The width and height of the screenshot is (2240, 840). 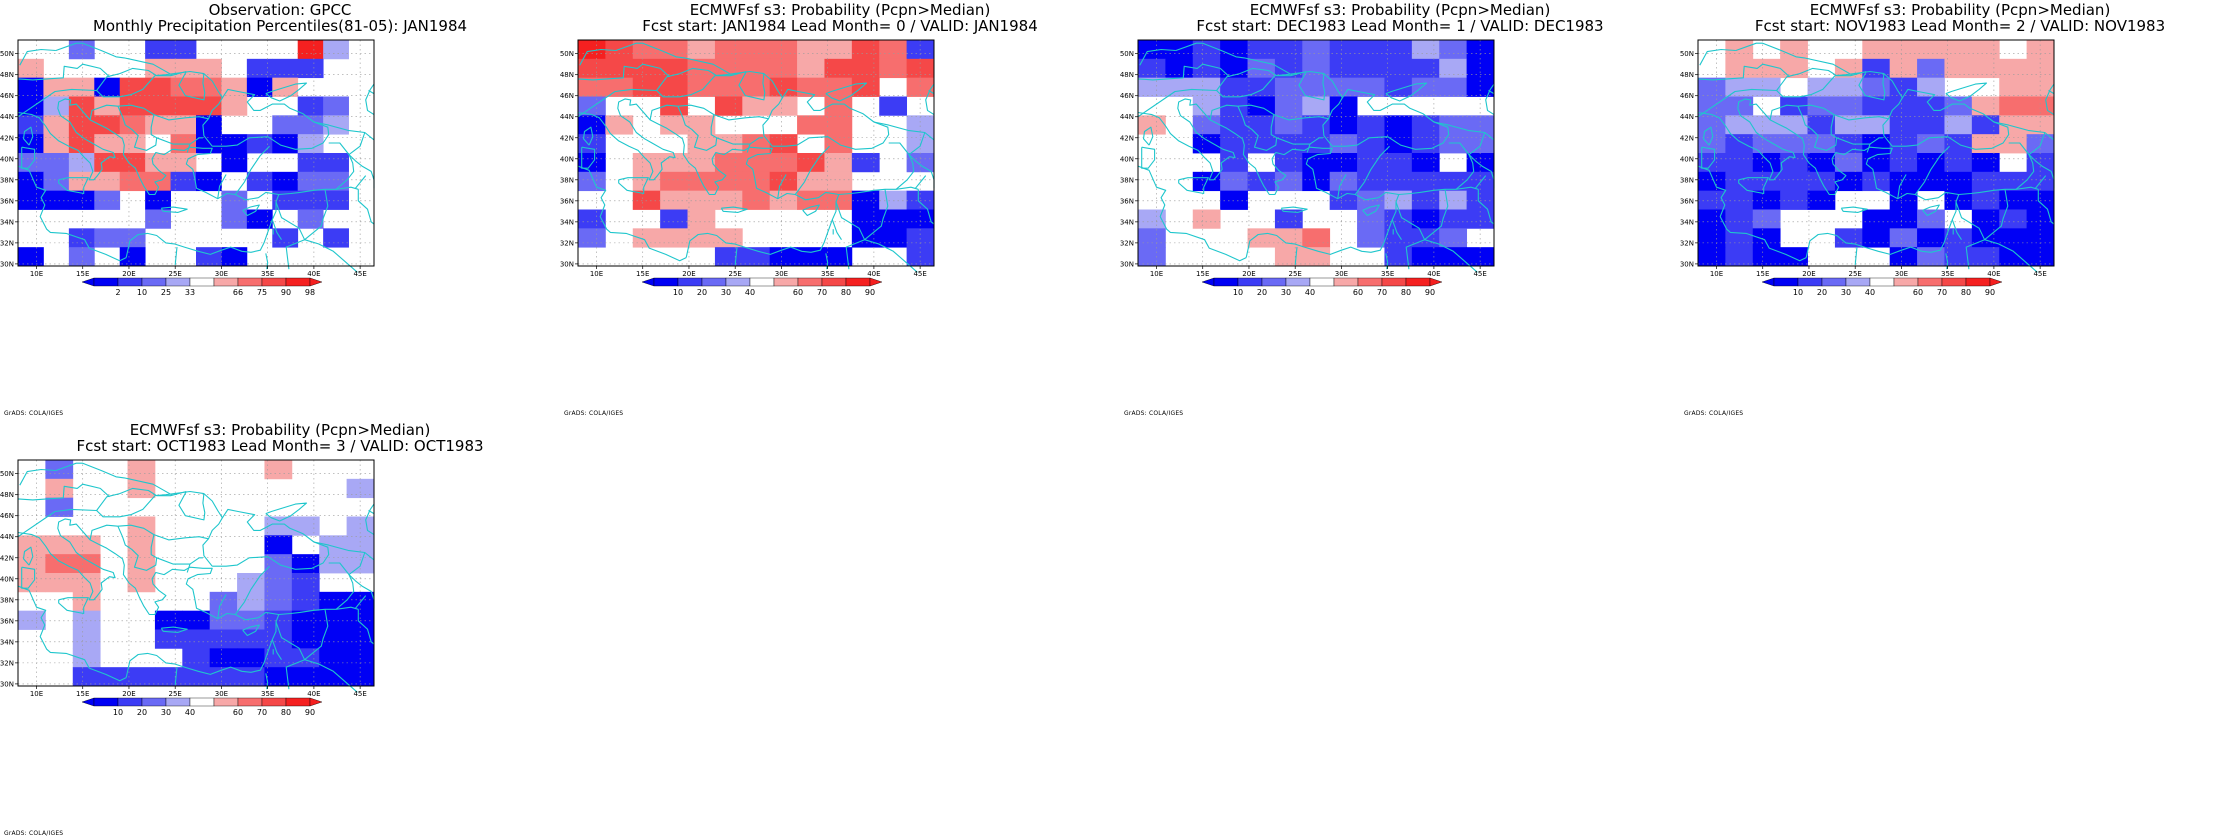 I want to click on lon-tick-label: 35E, so click(x=1387, y=274).